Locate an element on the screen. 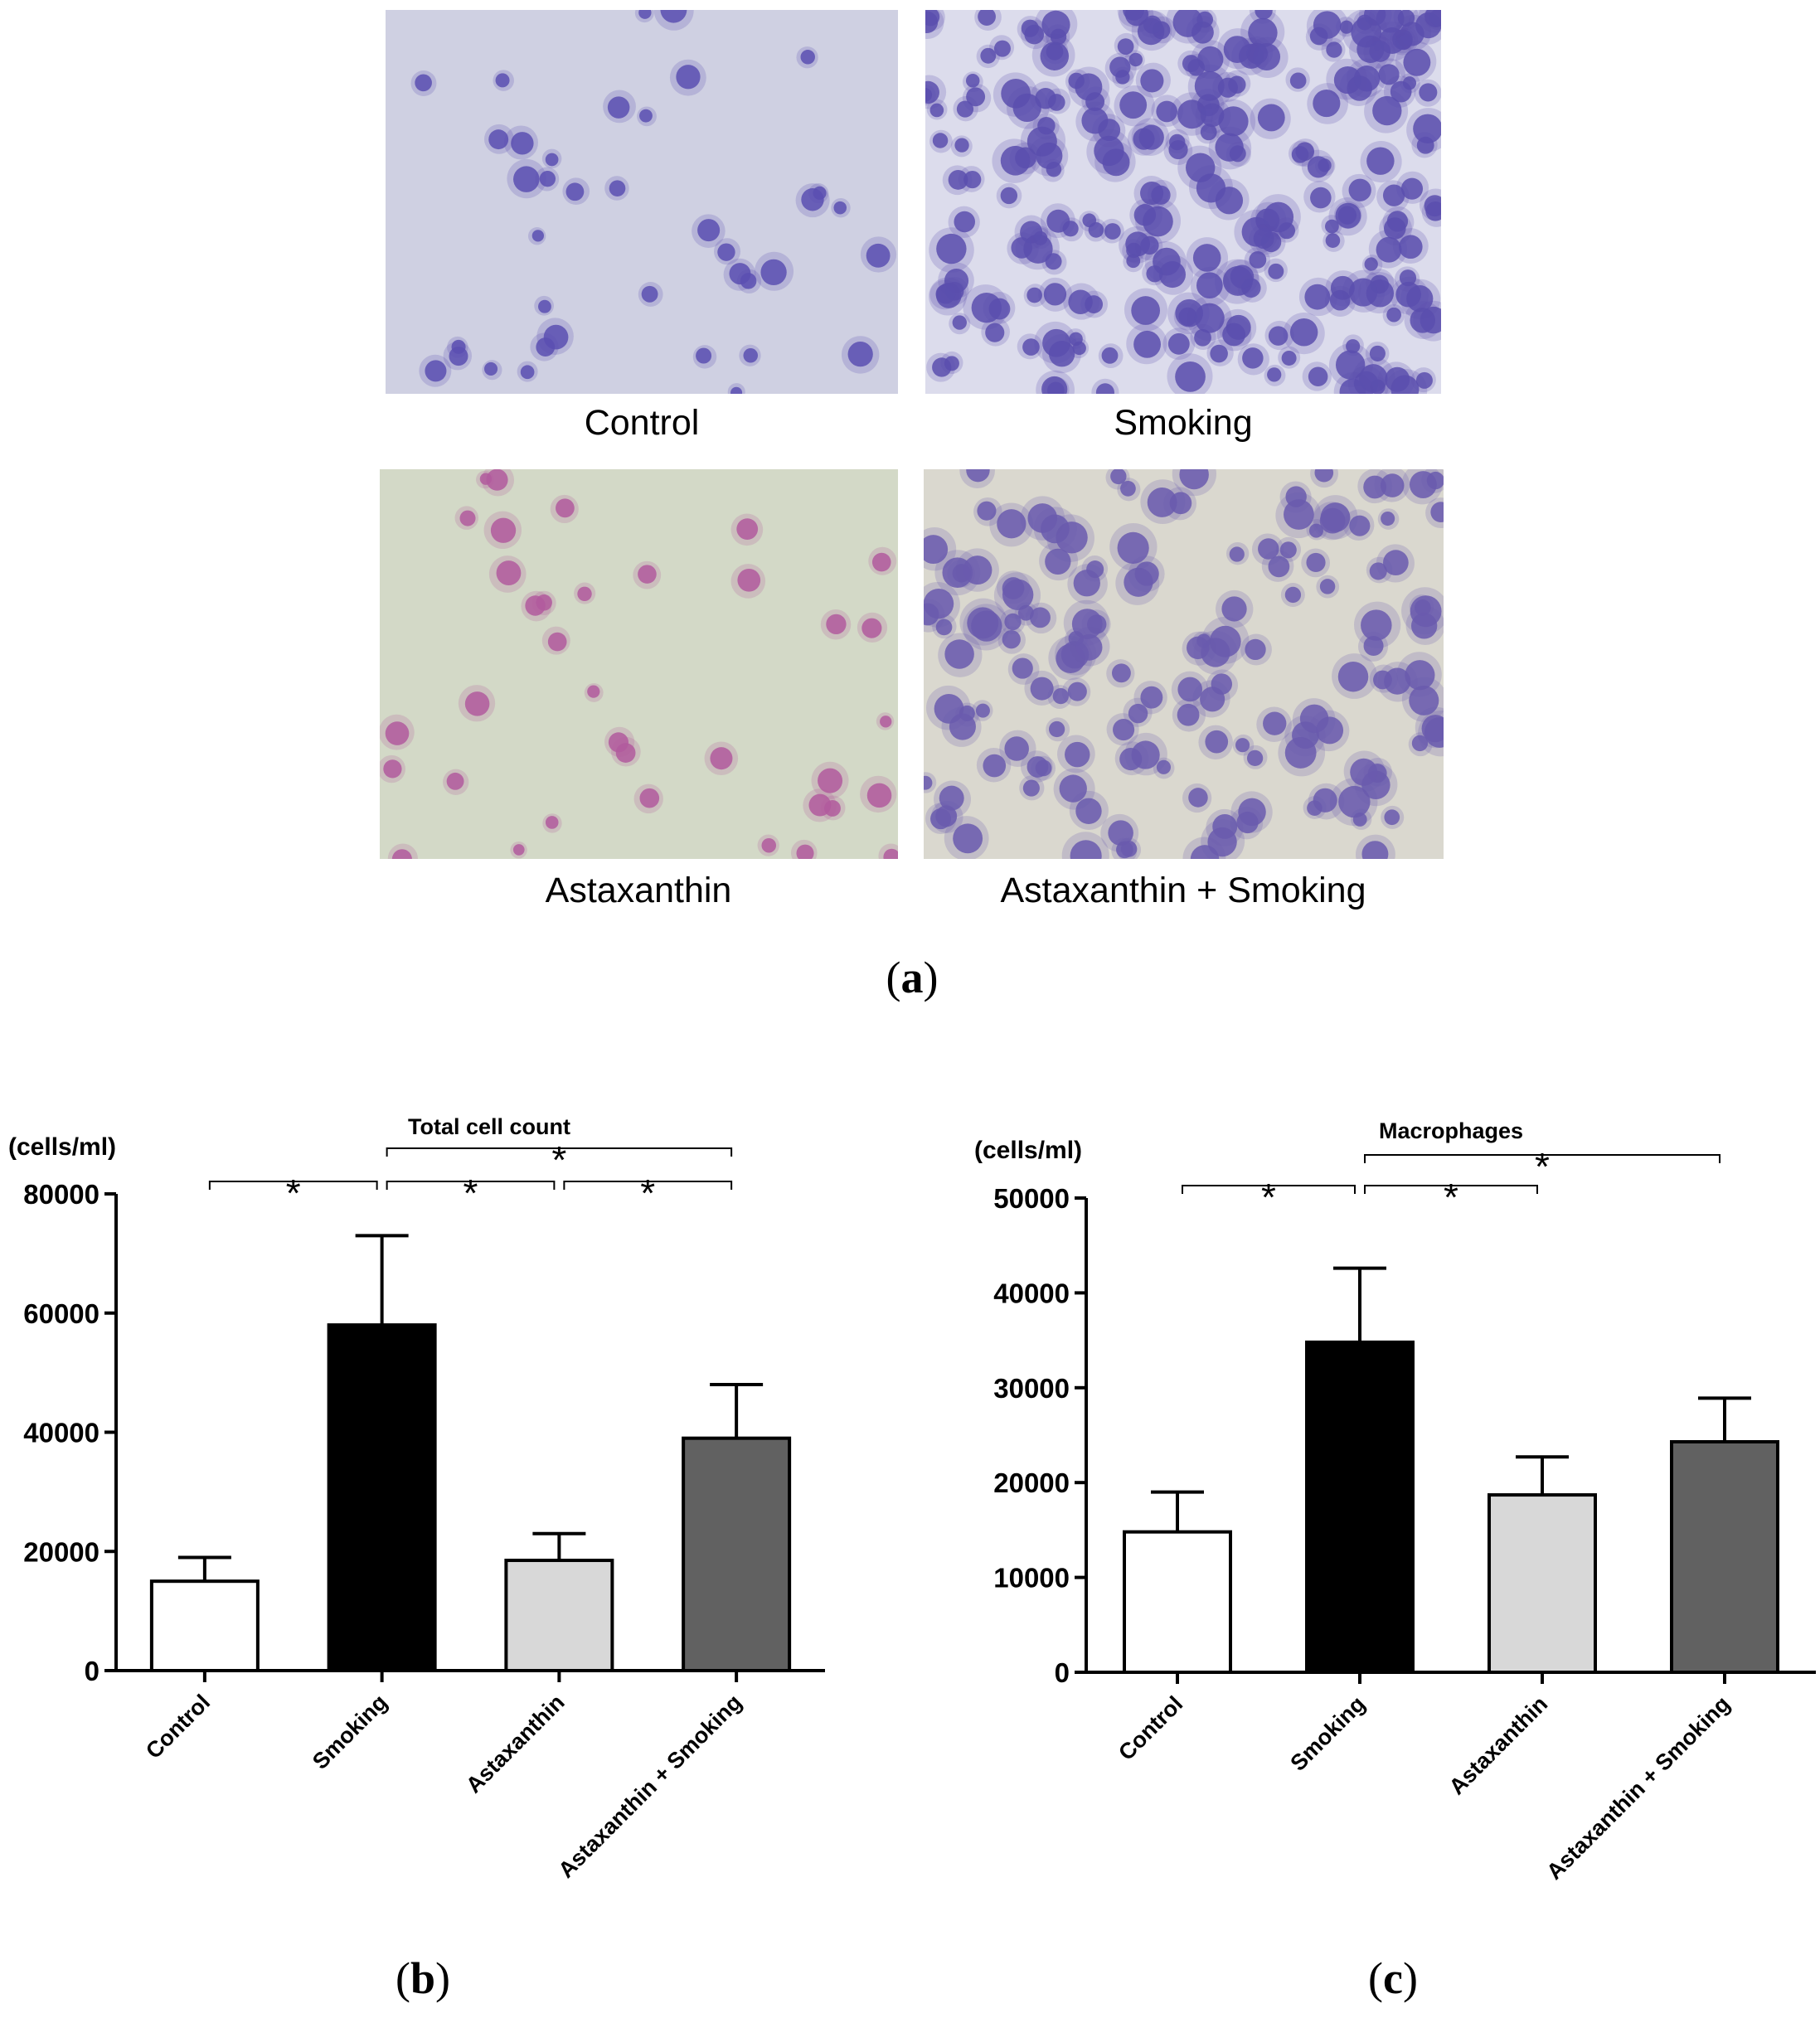 The height and width of the screenshot is (2018, 1820). panel-letter-a: a is located at coordinates (912, 978).